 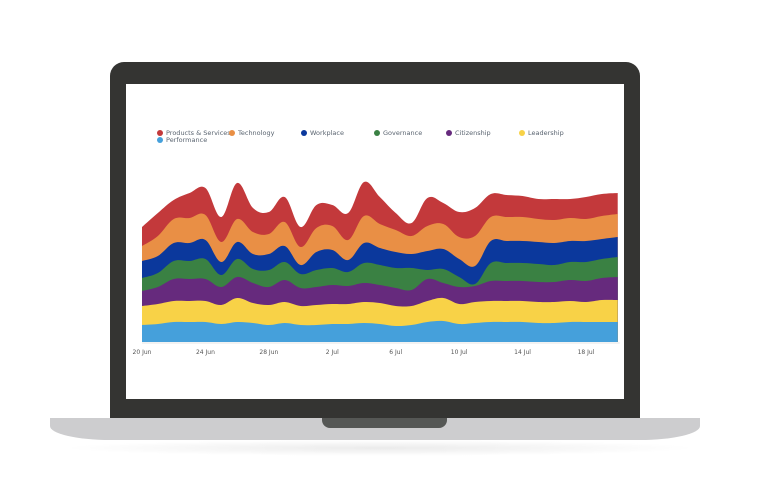 What do you see at coordinates (256, 133) in the screenshot?
I see `legend-label: Technology` at bounding box center [256, 133].